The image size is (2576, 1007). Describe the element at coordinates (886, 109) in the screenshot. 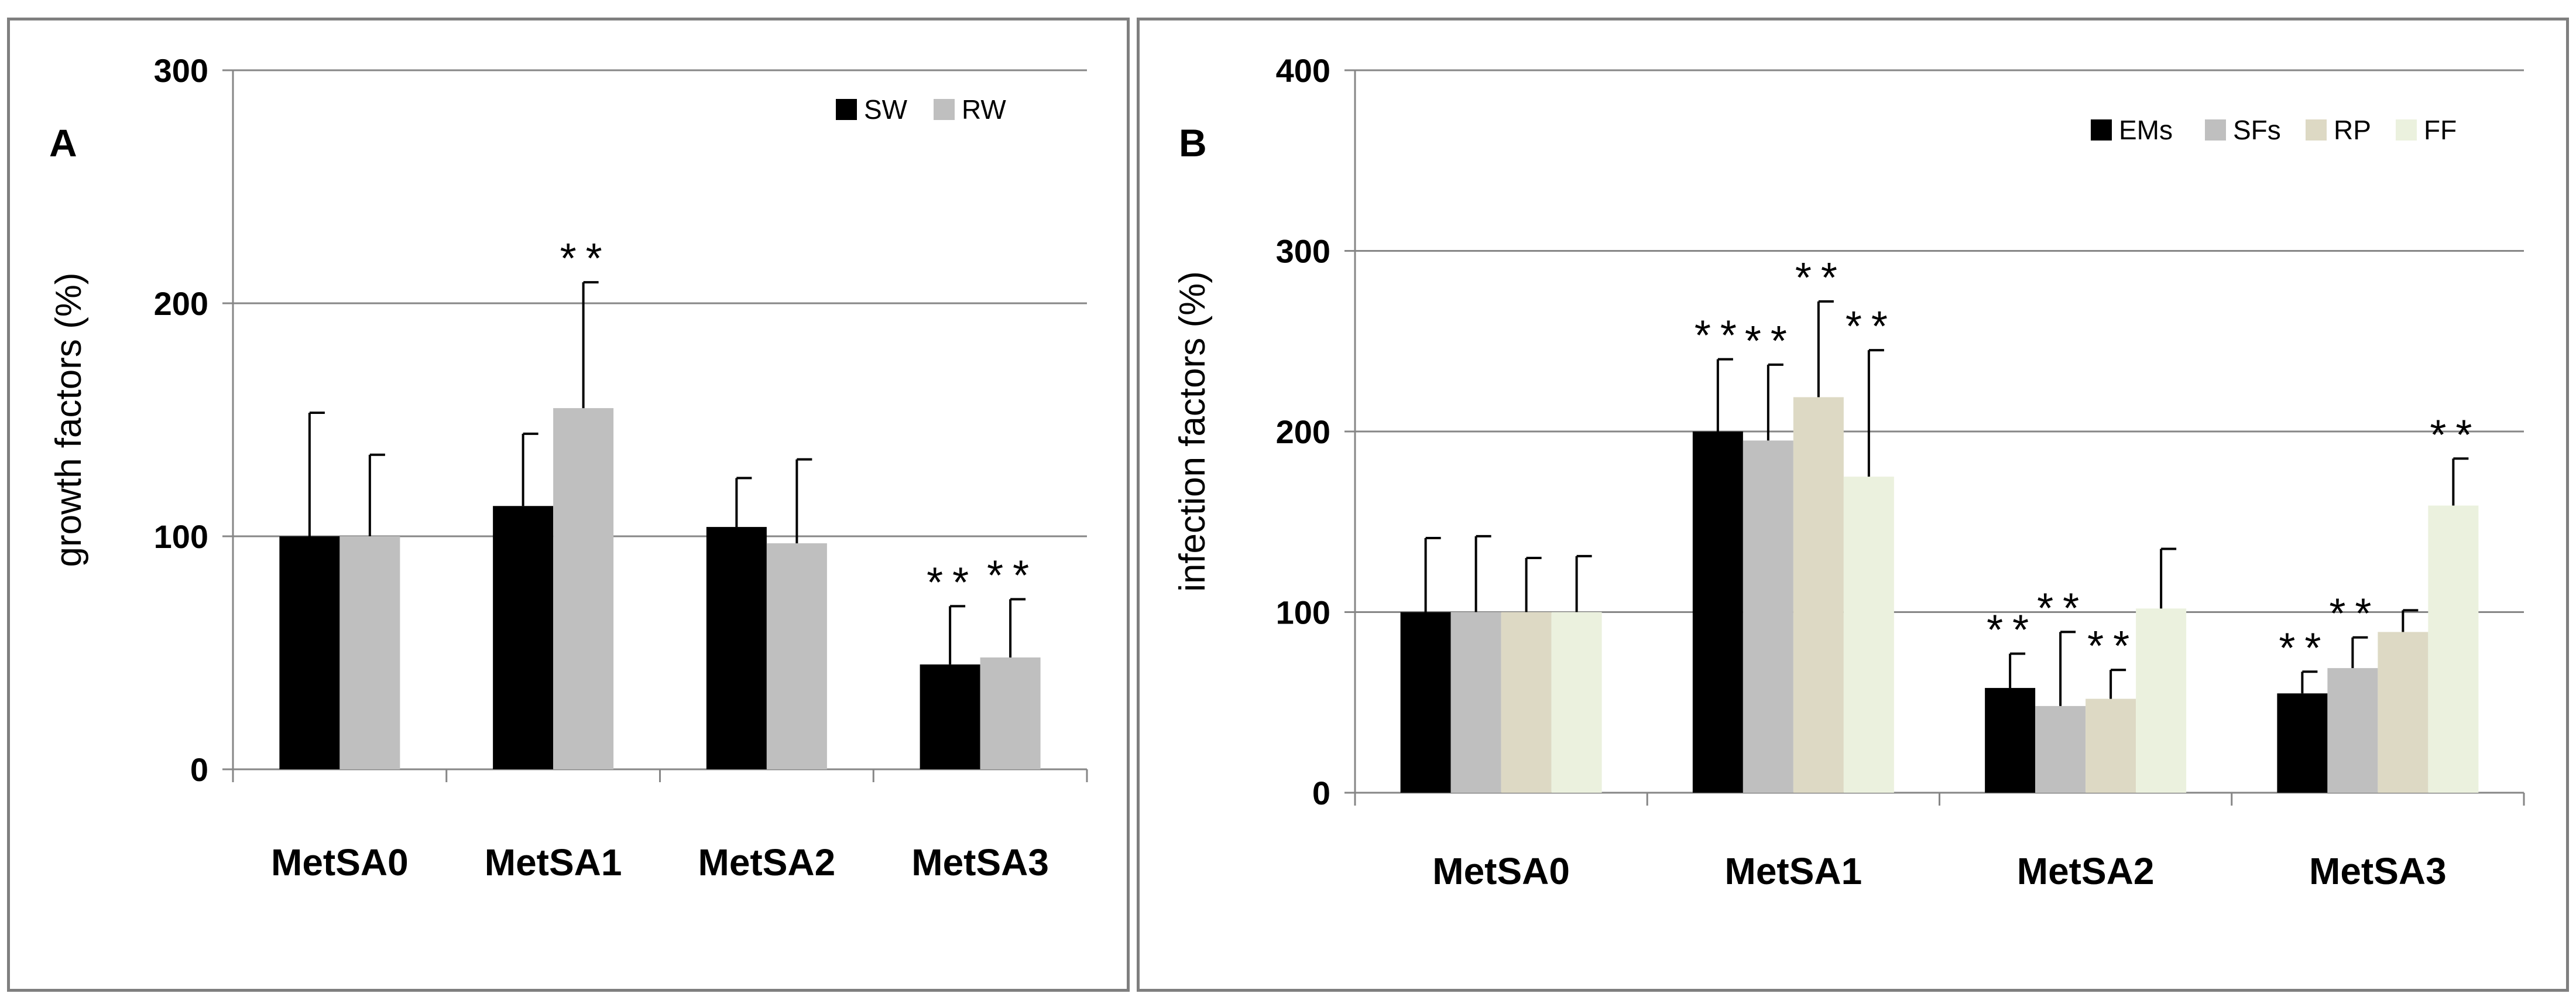

I see `legend-label: SW` at that location.